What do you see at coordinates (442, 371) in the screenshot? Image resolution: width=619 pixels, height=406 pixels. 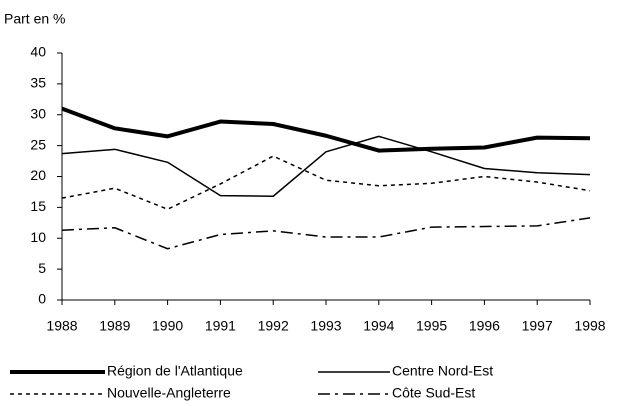 I see `legend-label: Centre Nord-Est` at bounding box center [442, 371].